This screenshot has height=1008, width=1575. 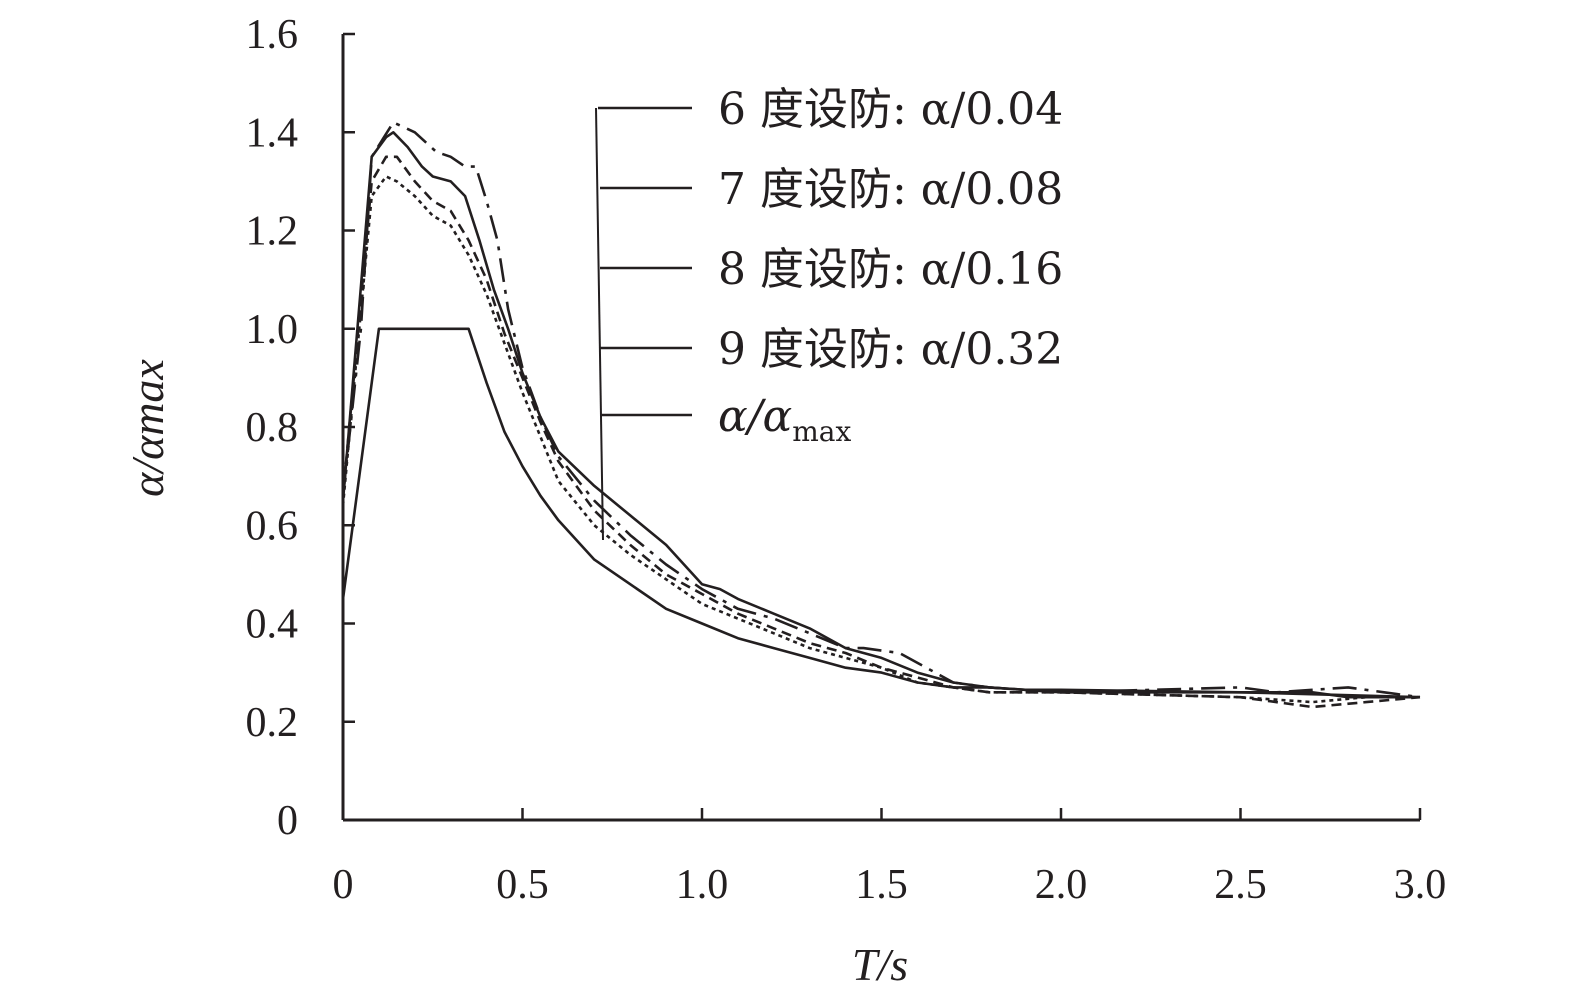 I want to click on y-tick-label: 1.6, so click(x=272, y=35).